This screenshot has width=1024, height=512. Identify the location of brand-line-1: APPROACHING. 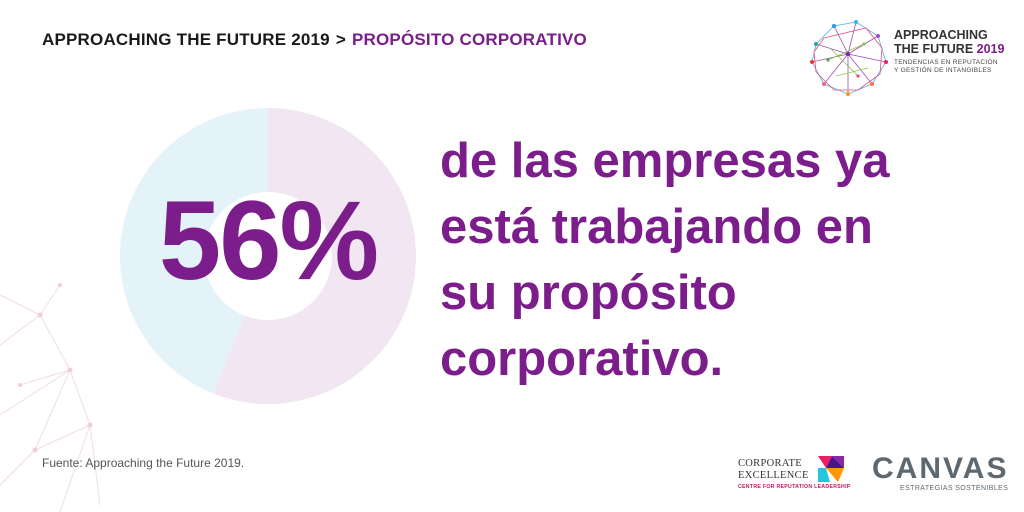
(941, 35).